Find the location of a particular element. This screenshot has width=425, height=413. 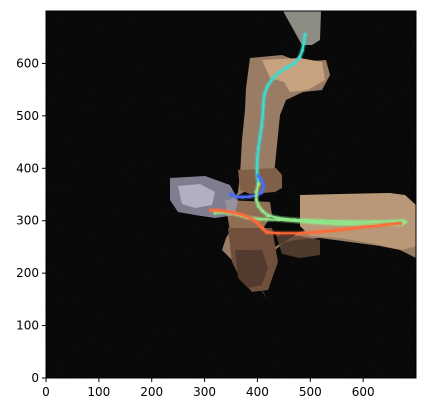

y-tick-label: 0 is located at coordinates (35, 378).